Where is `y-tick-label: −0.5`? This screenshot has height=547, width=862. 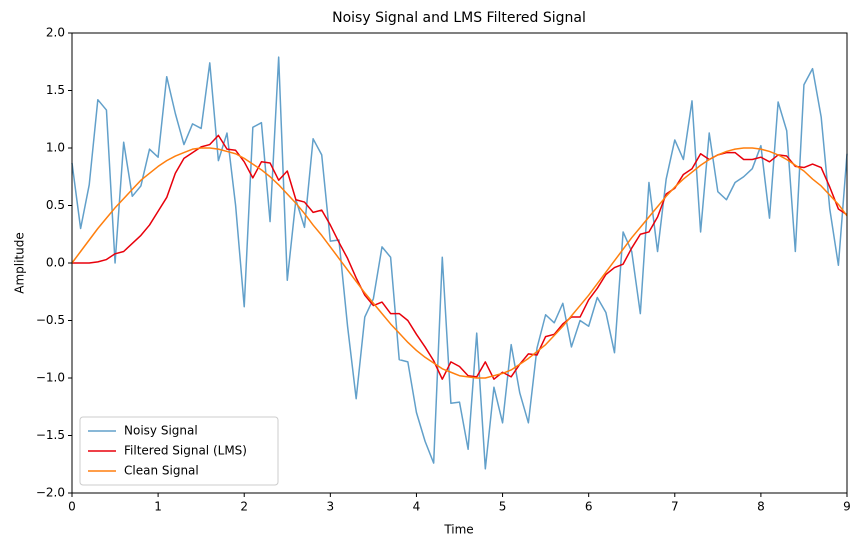 y-tick-label: −0.5 is located at coordinates (50, 320).